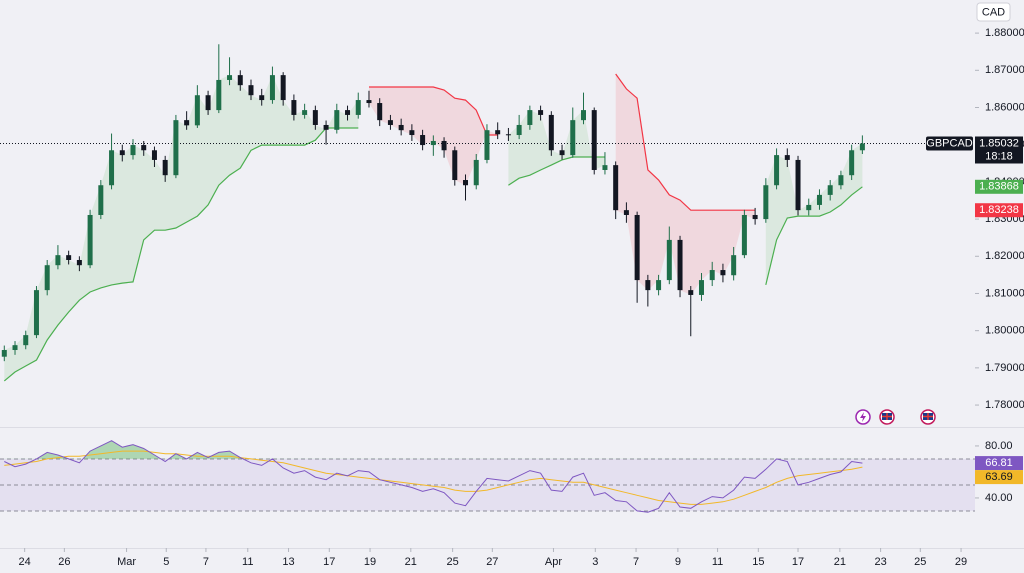  What do you see at coordinates (863, 417) in the screenshot?
I see `event-icon-glyph` at bounding box center [863, 417].